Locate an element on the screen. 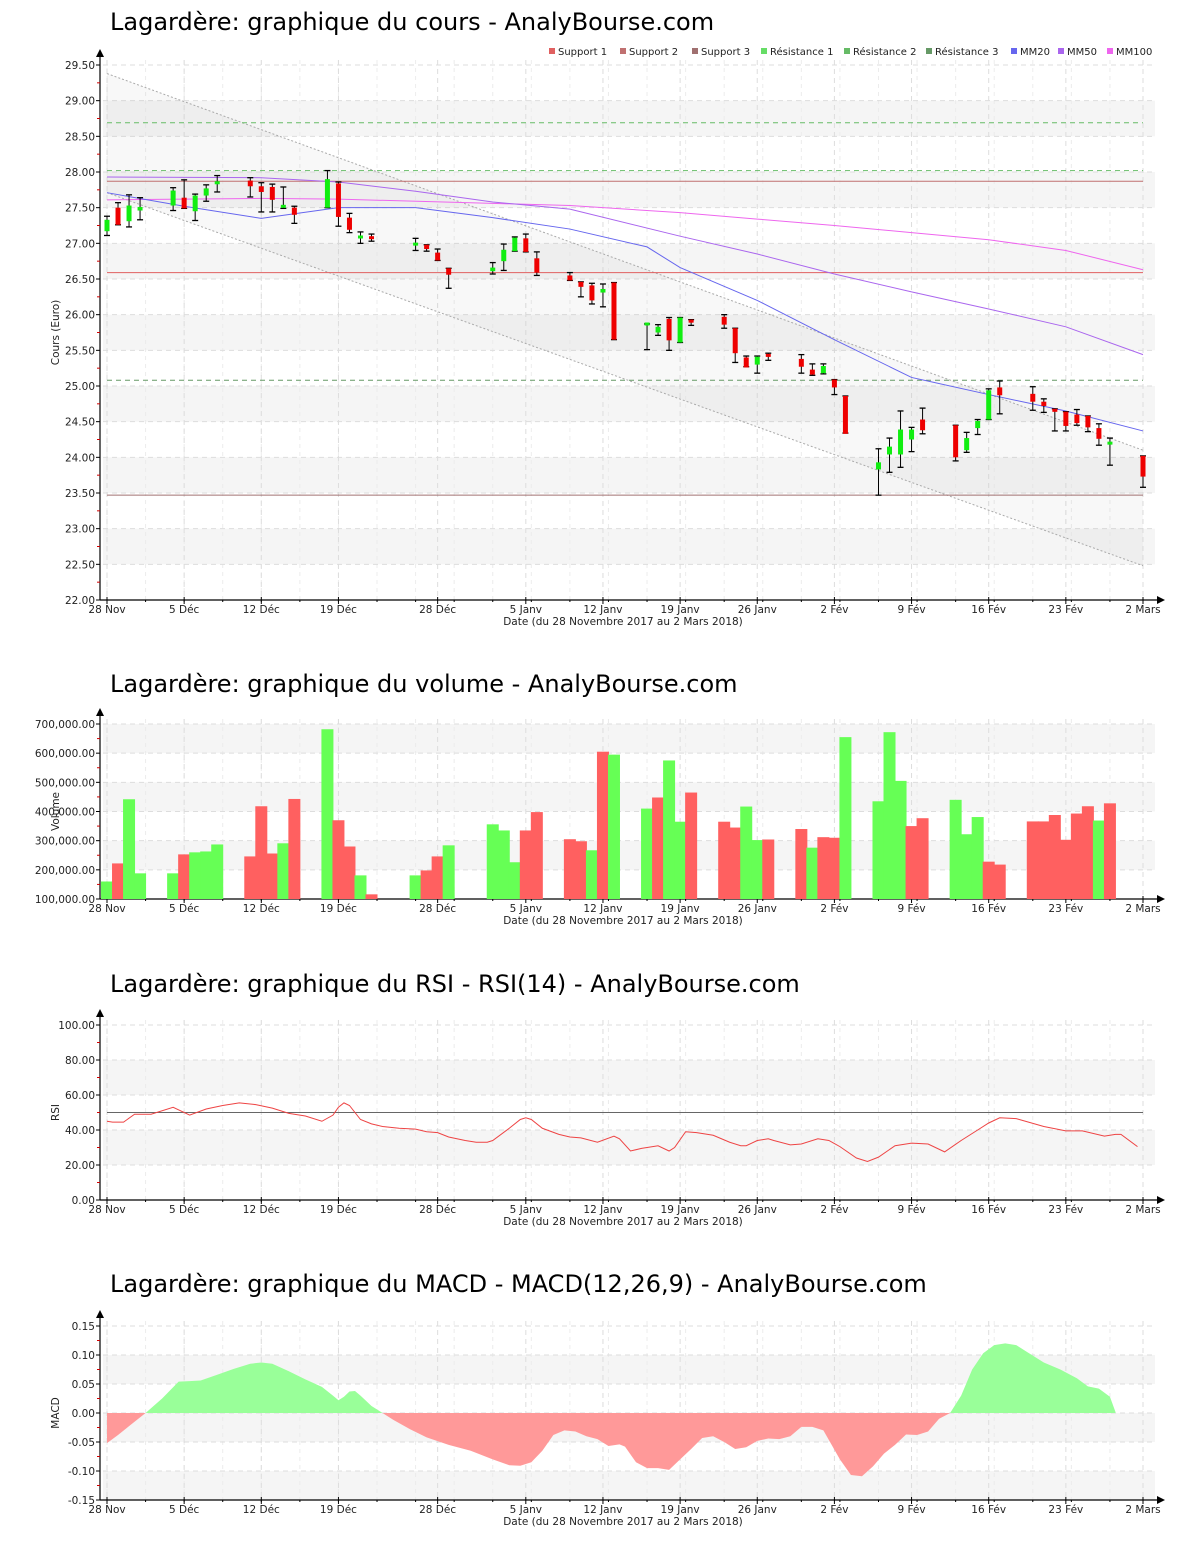 The image size is (1200, 1550). x-tick-label: 16 Fév is located at coordinates (988, 909).